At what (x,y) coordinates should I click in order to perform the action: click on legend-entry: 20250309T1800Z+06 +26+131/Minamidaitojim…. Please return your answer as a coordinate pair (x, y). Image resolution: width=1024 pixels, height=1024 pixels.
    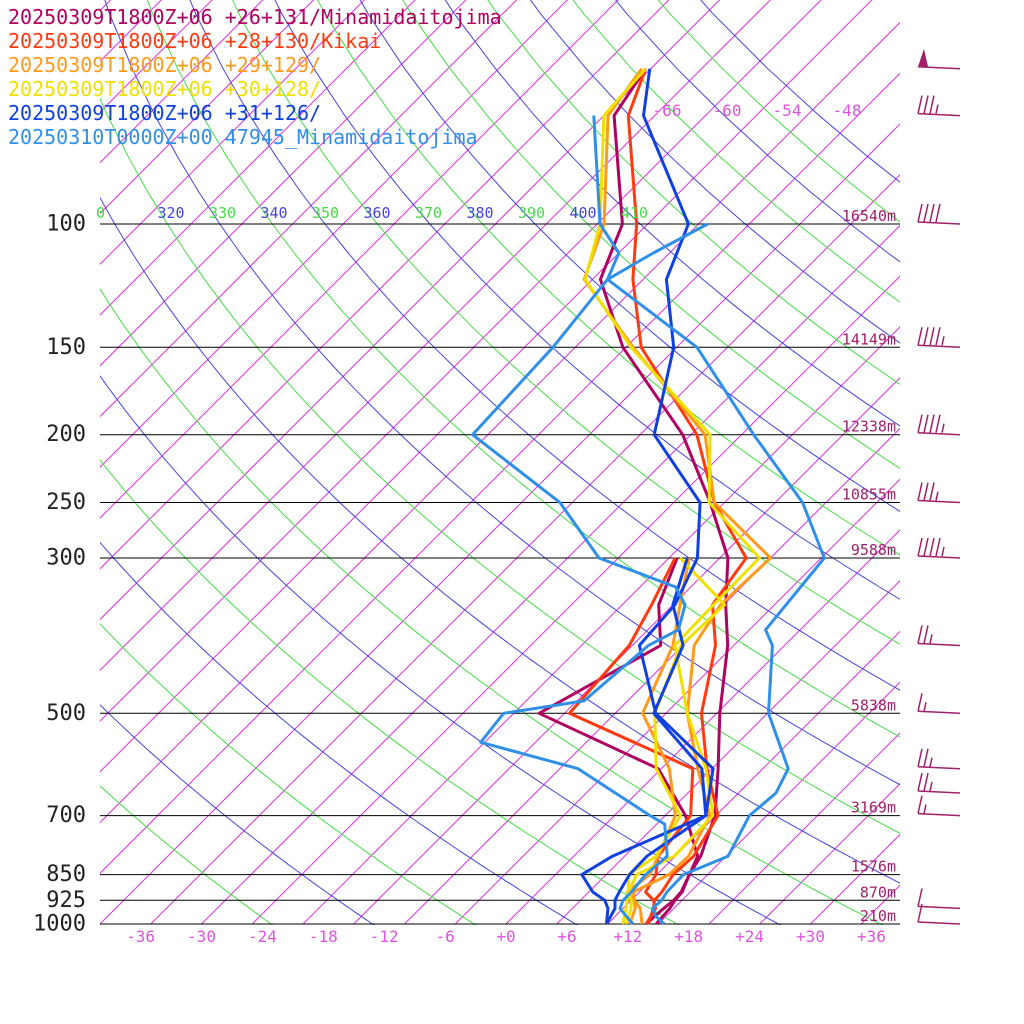
    Looking at the image, I should click on (255, 17).